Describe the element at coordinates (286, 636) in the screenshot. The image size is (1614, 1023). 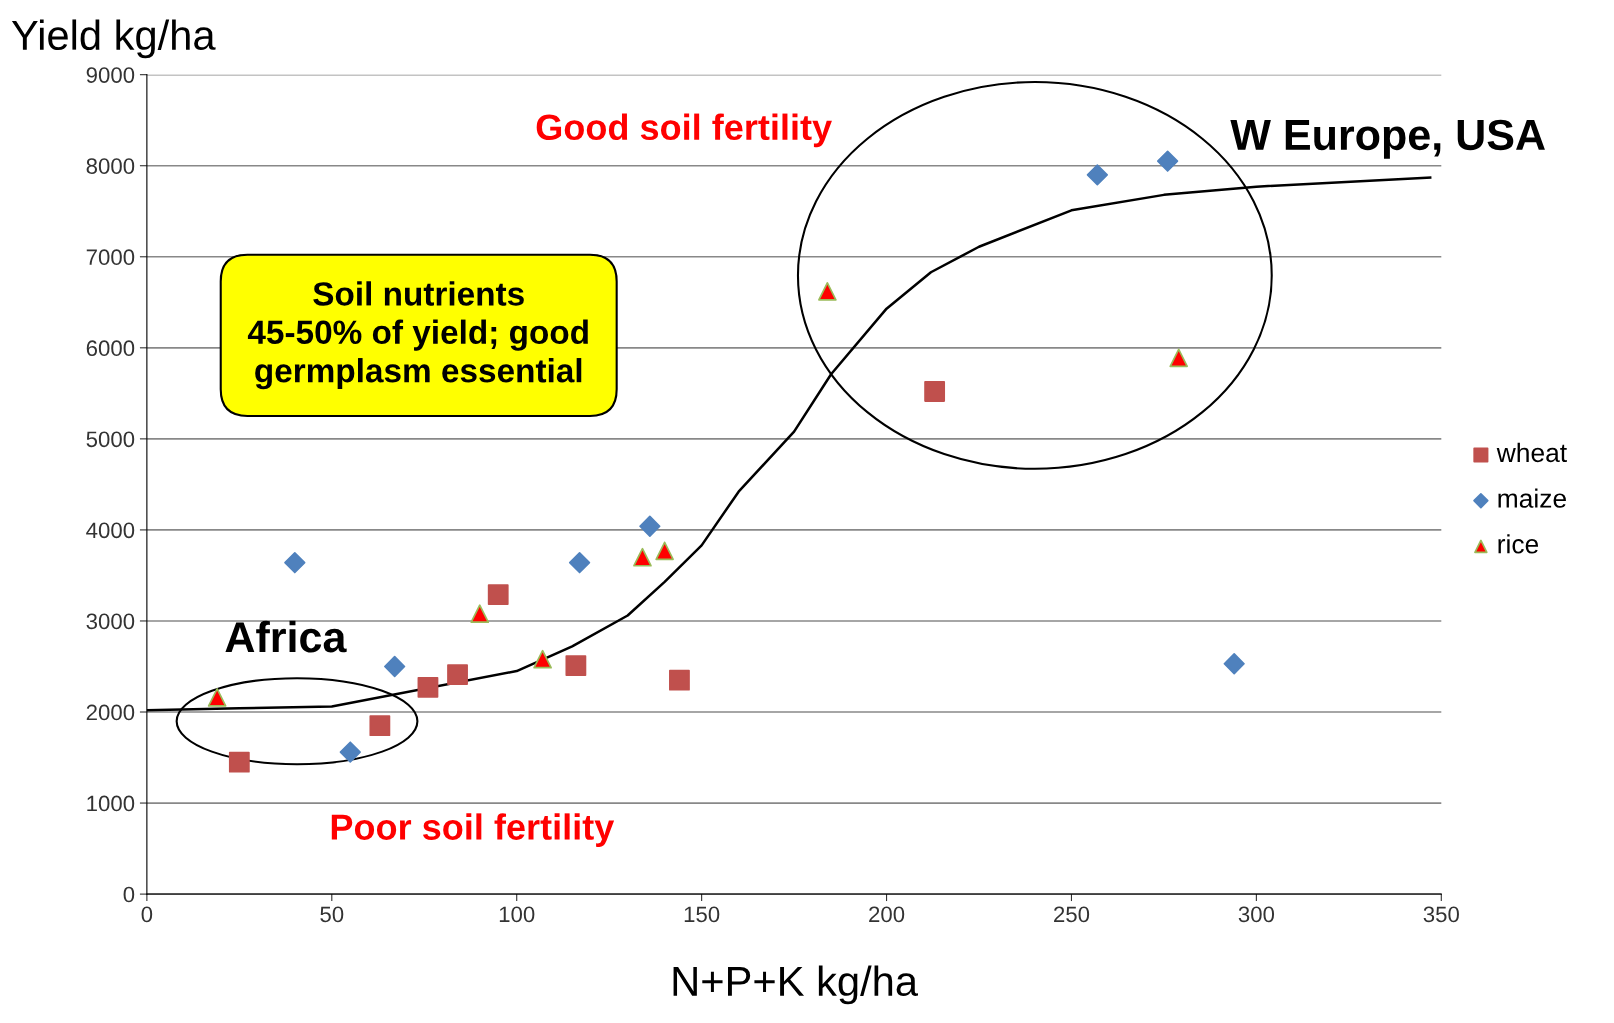
I see `annotation: Africa` at that location.